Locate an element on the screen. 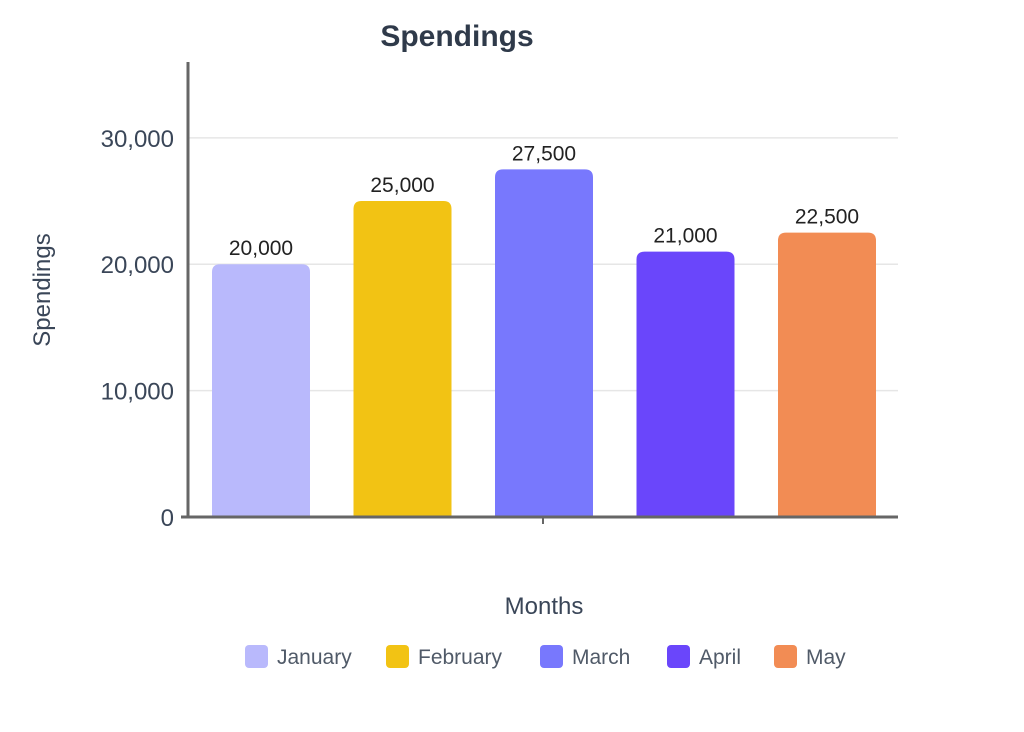 This screenshot has width=1024, height=732. data-labels: 20,000 25,000 27,500 21,000 22,500 is located at coordinates (544, 201).